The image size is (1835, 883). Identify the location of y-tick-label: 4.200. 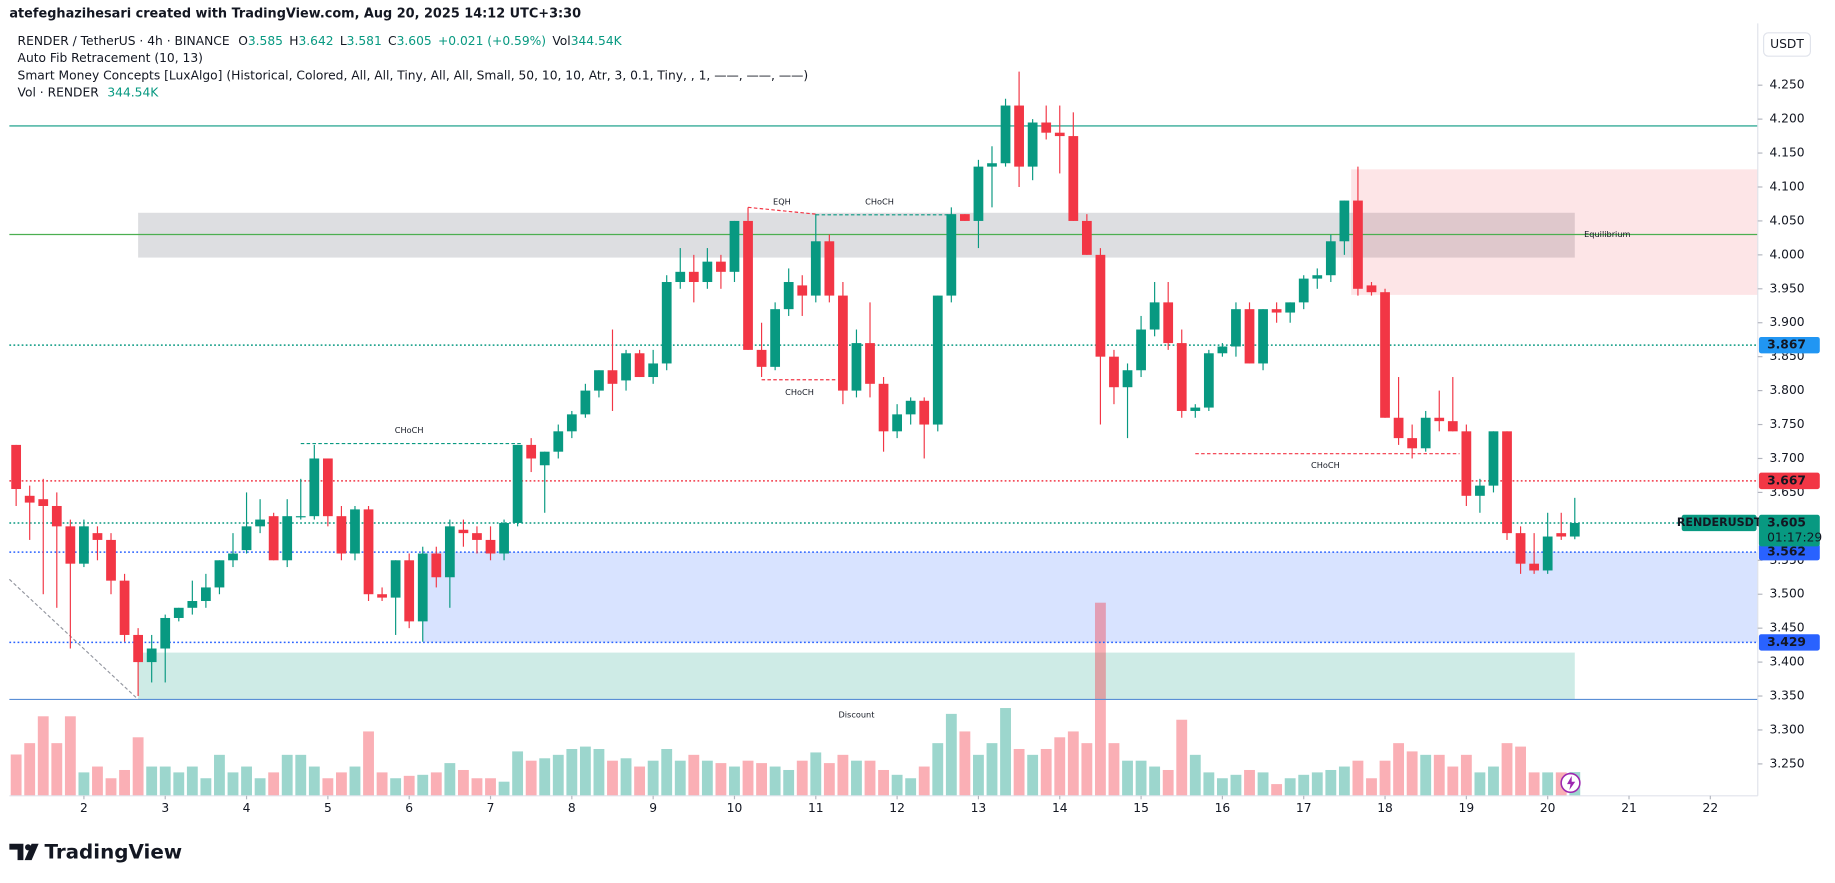
(1786, 119).